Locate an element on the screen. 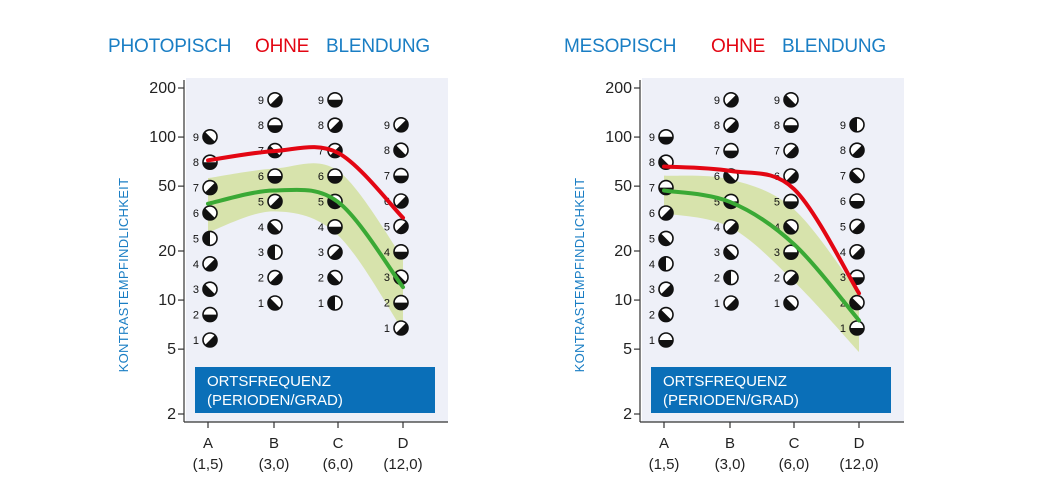  y-tick-label: 5 is located at coordinates (627, 349).